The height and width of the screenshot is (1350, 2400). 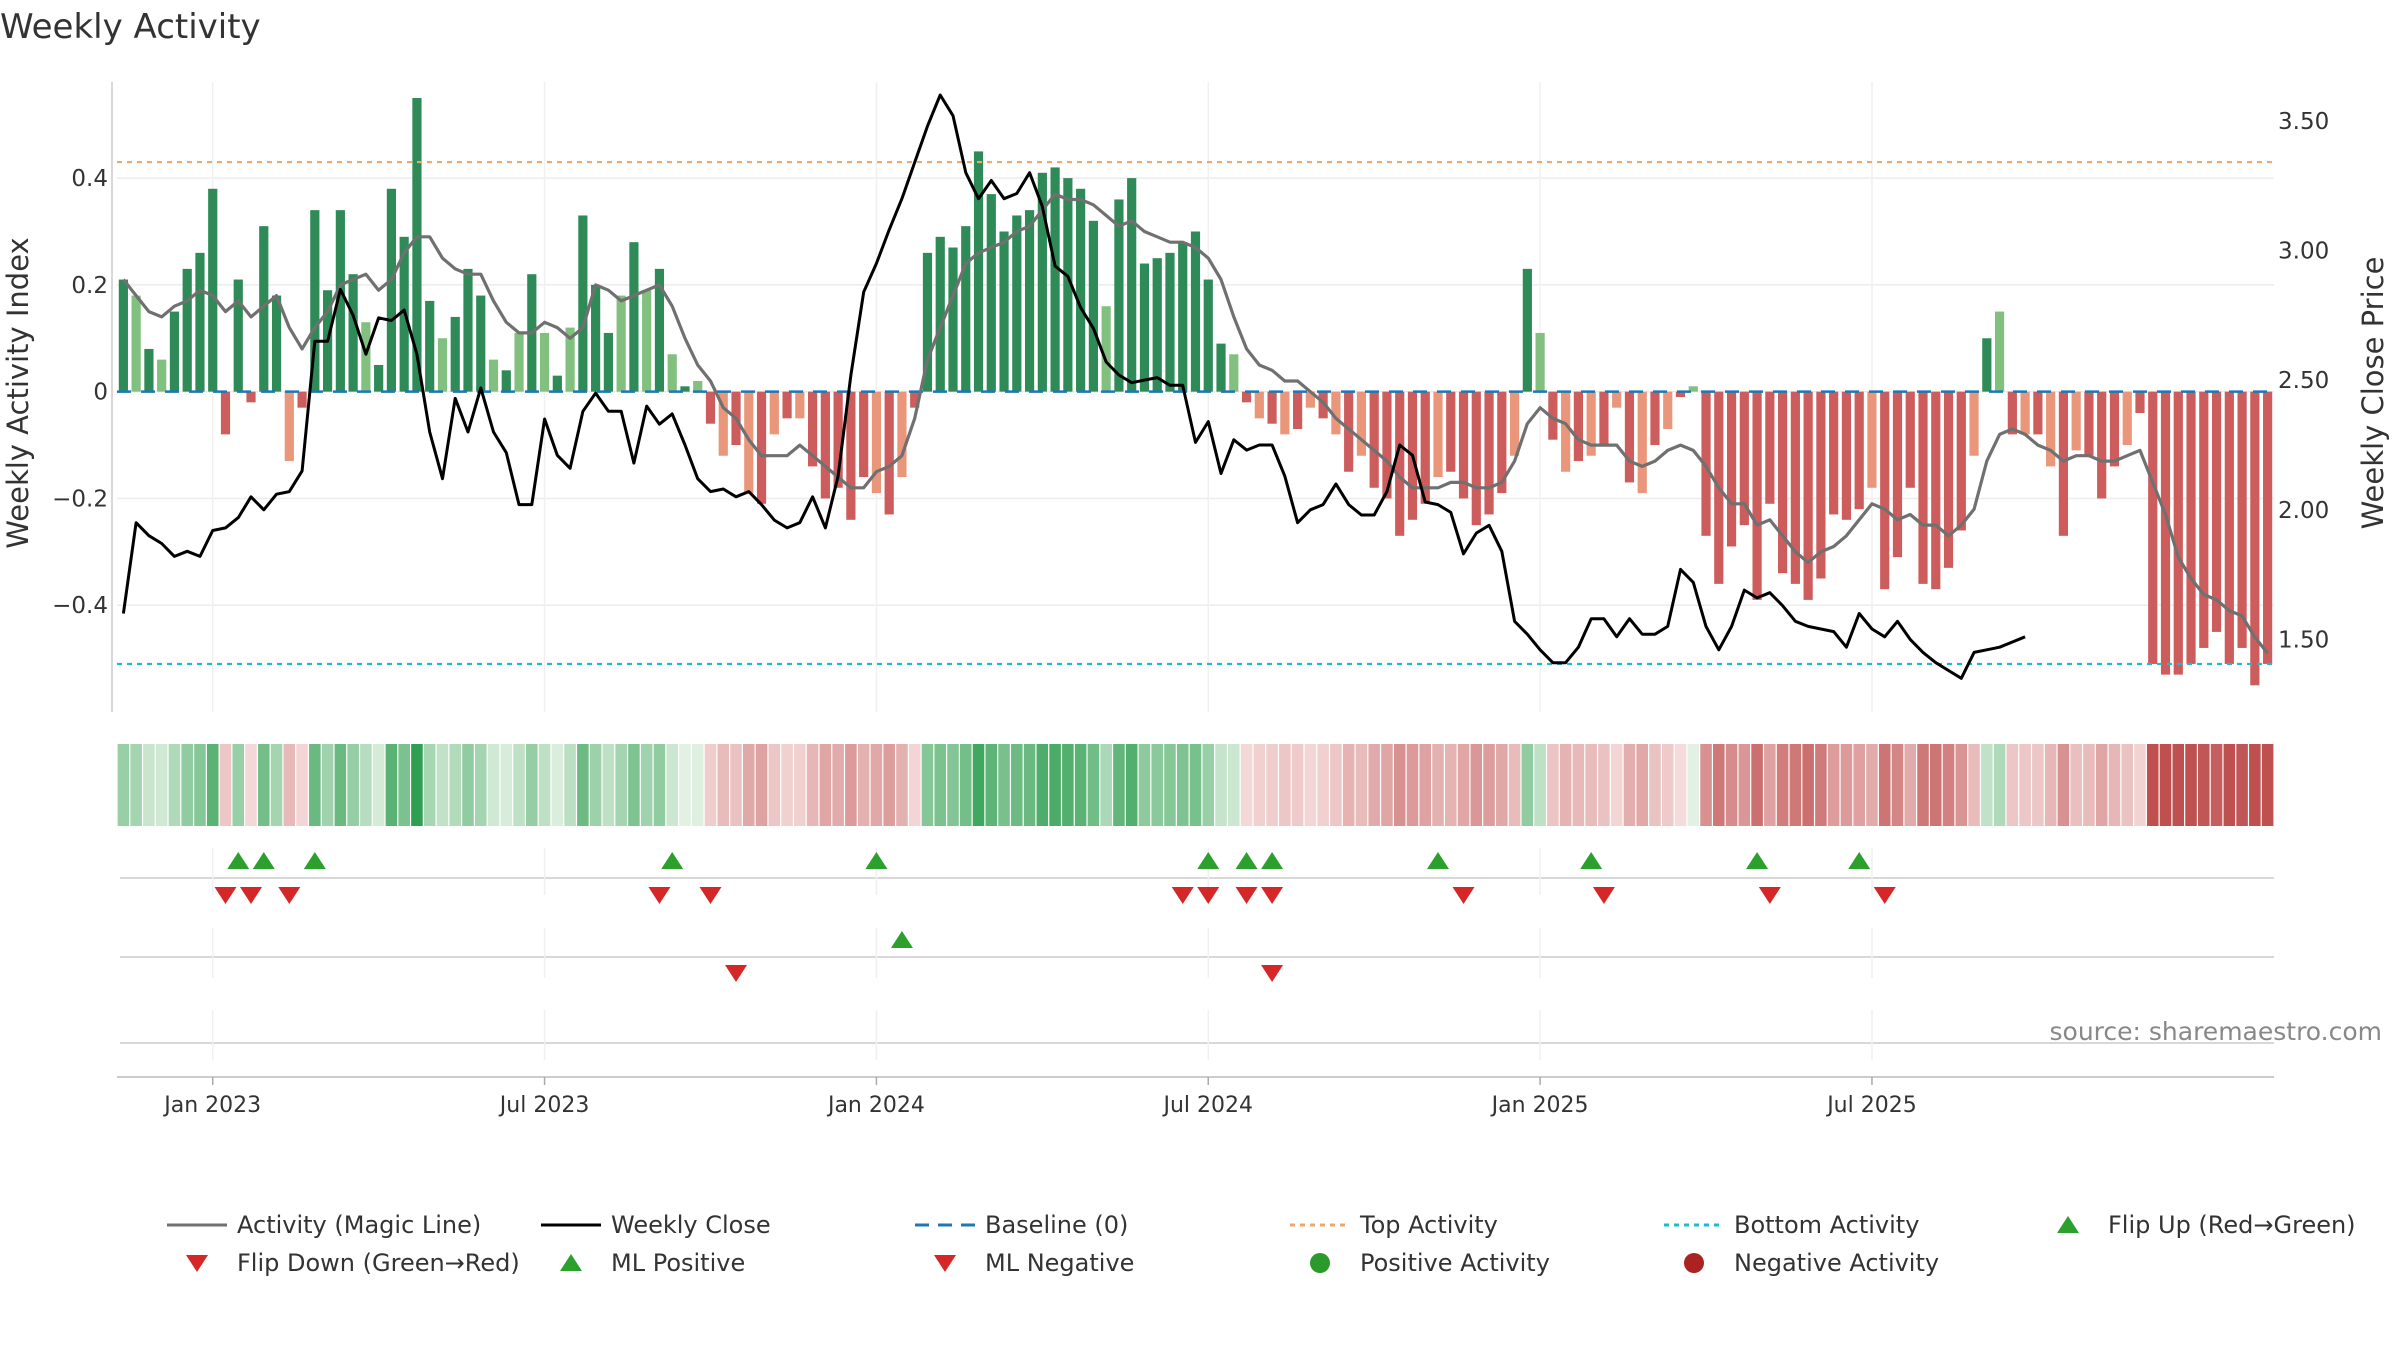 What do you see at coordinates (1455, 1263) in the screenshot?
I see `legend-label: Positive Activity` at bounding box center [1455, 1263].